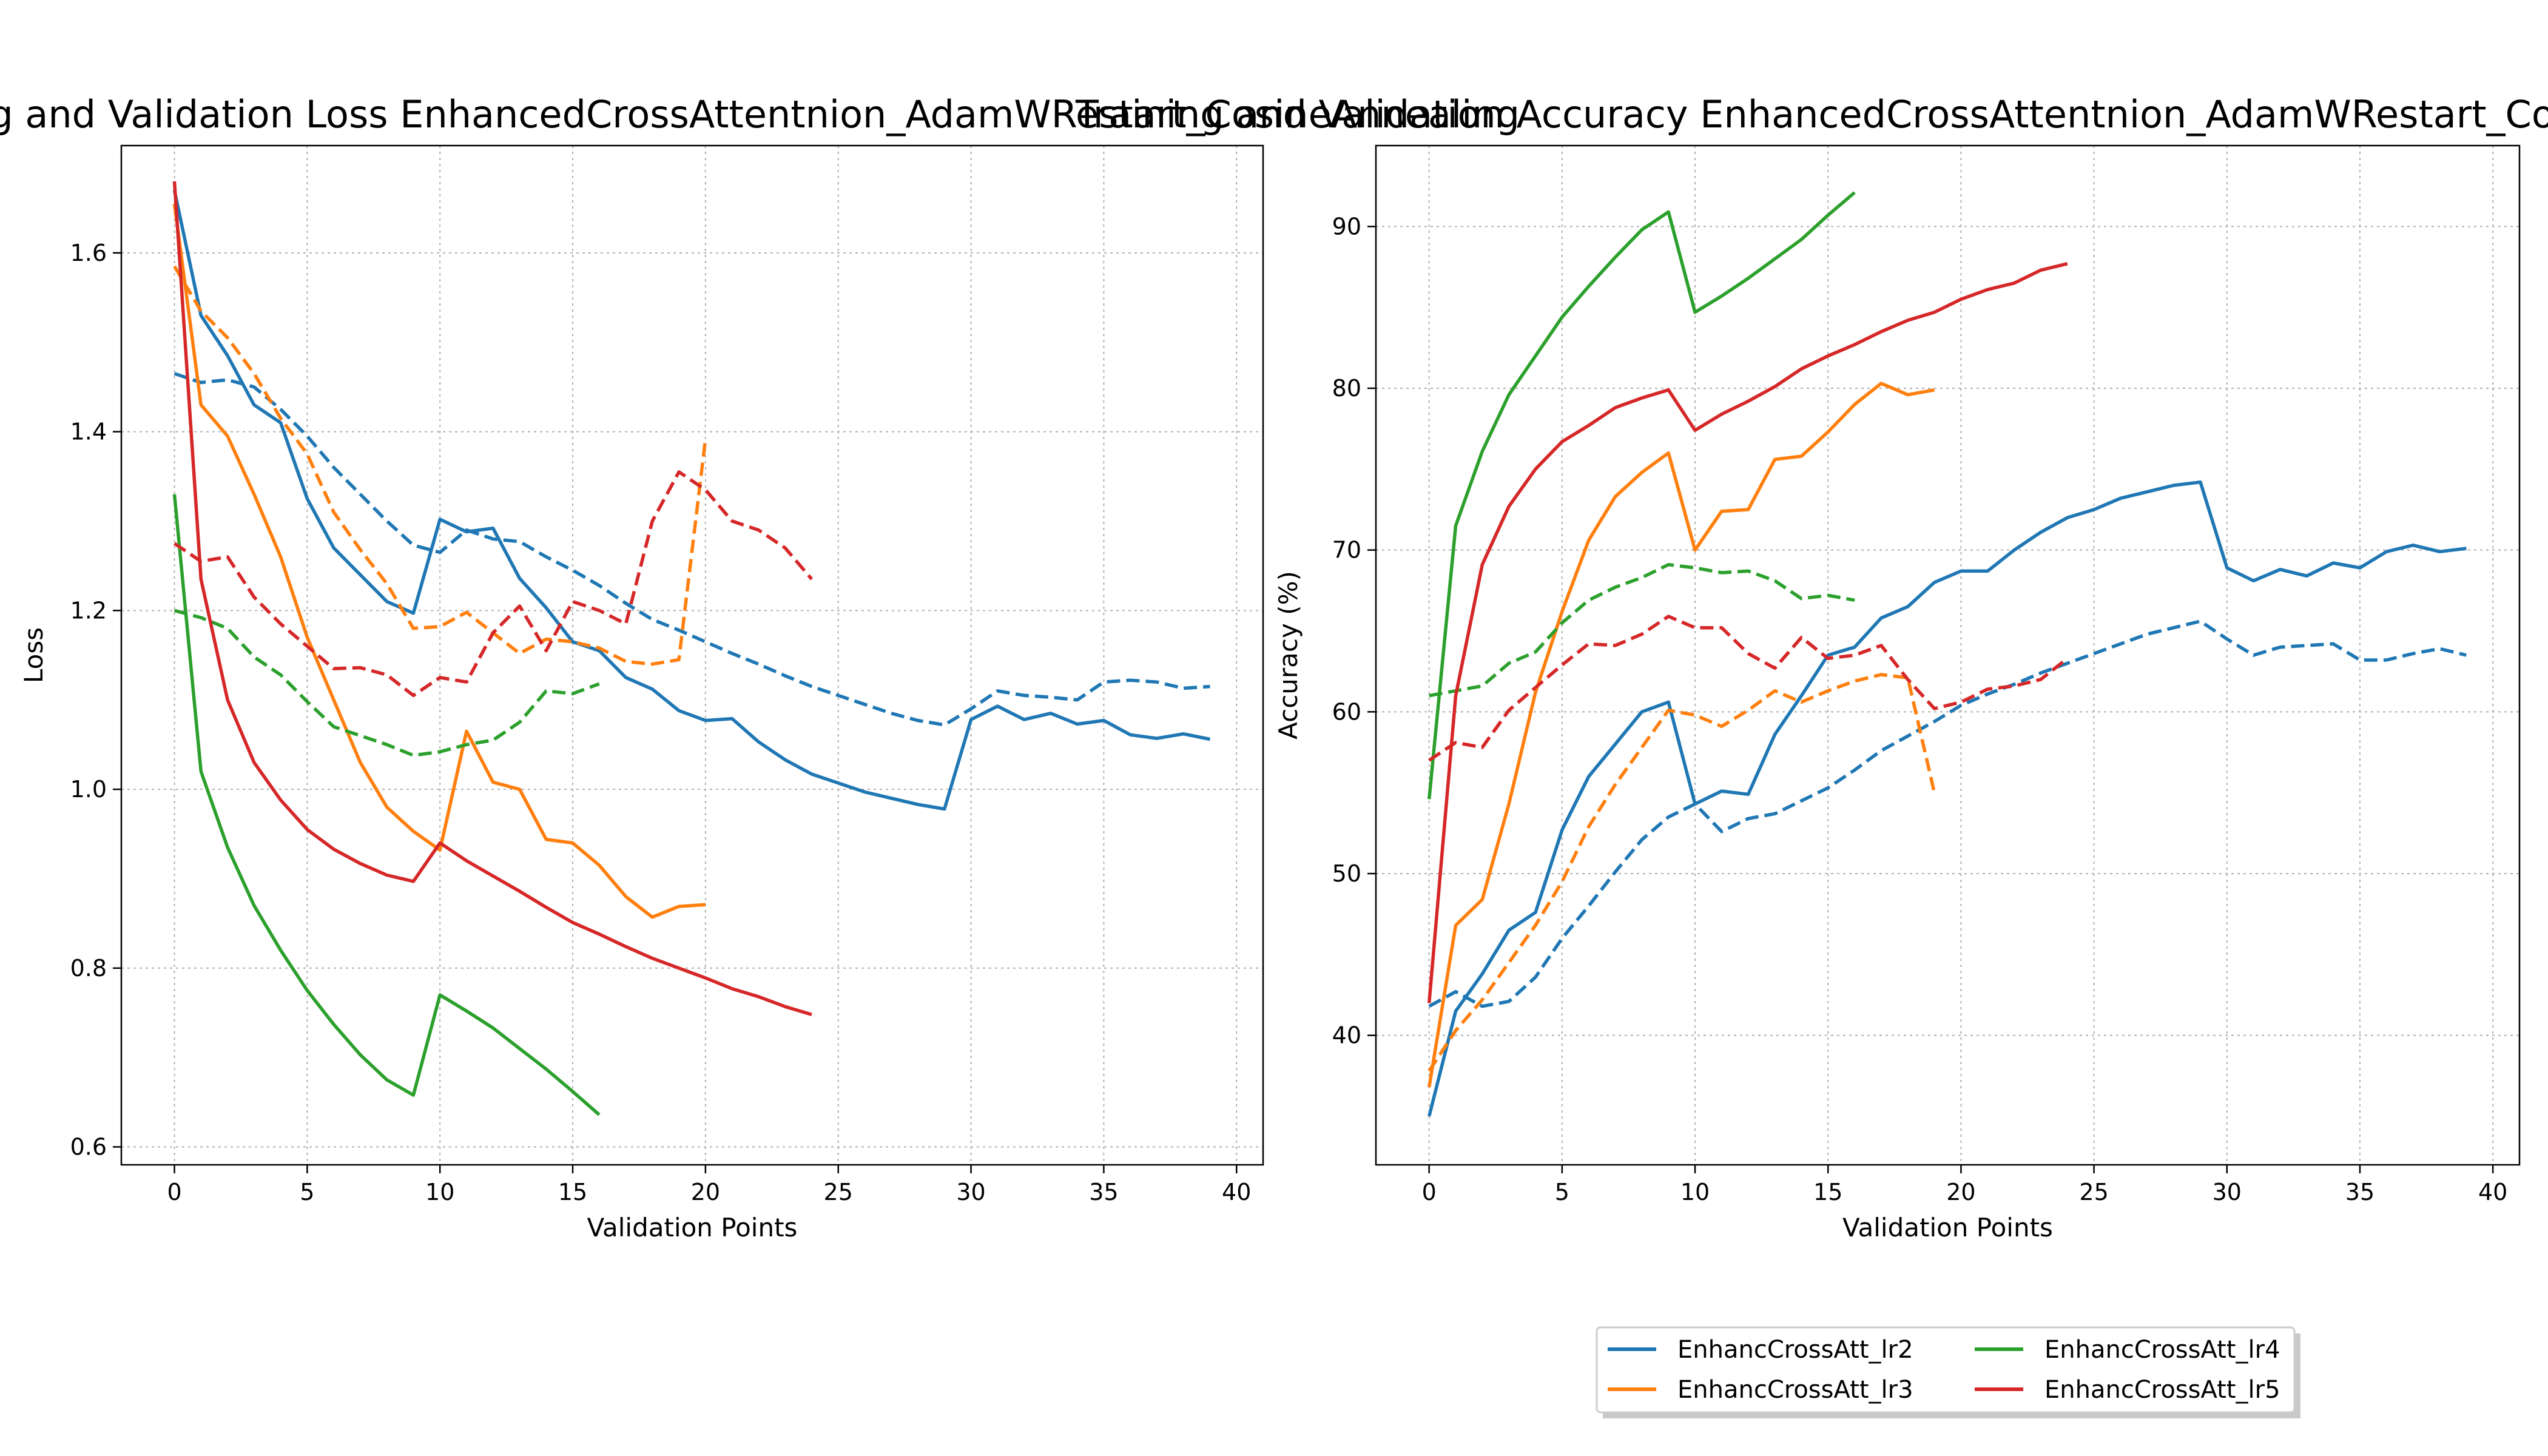 The height and width of the screenshot is (1456, 2548). I want to click on loss-chart-x-axis-label: Validation Points, so click(692, 1227).